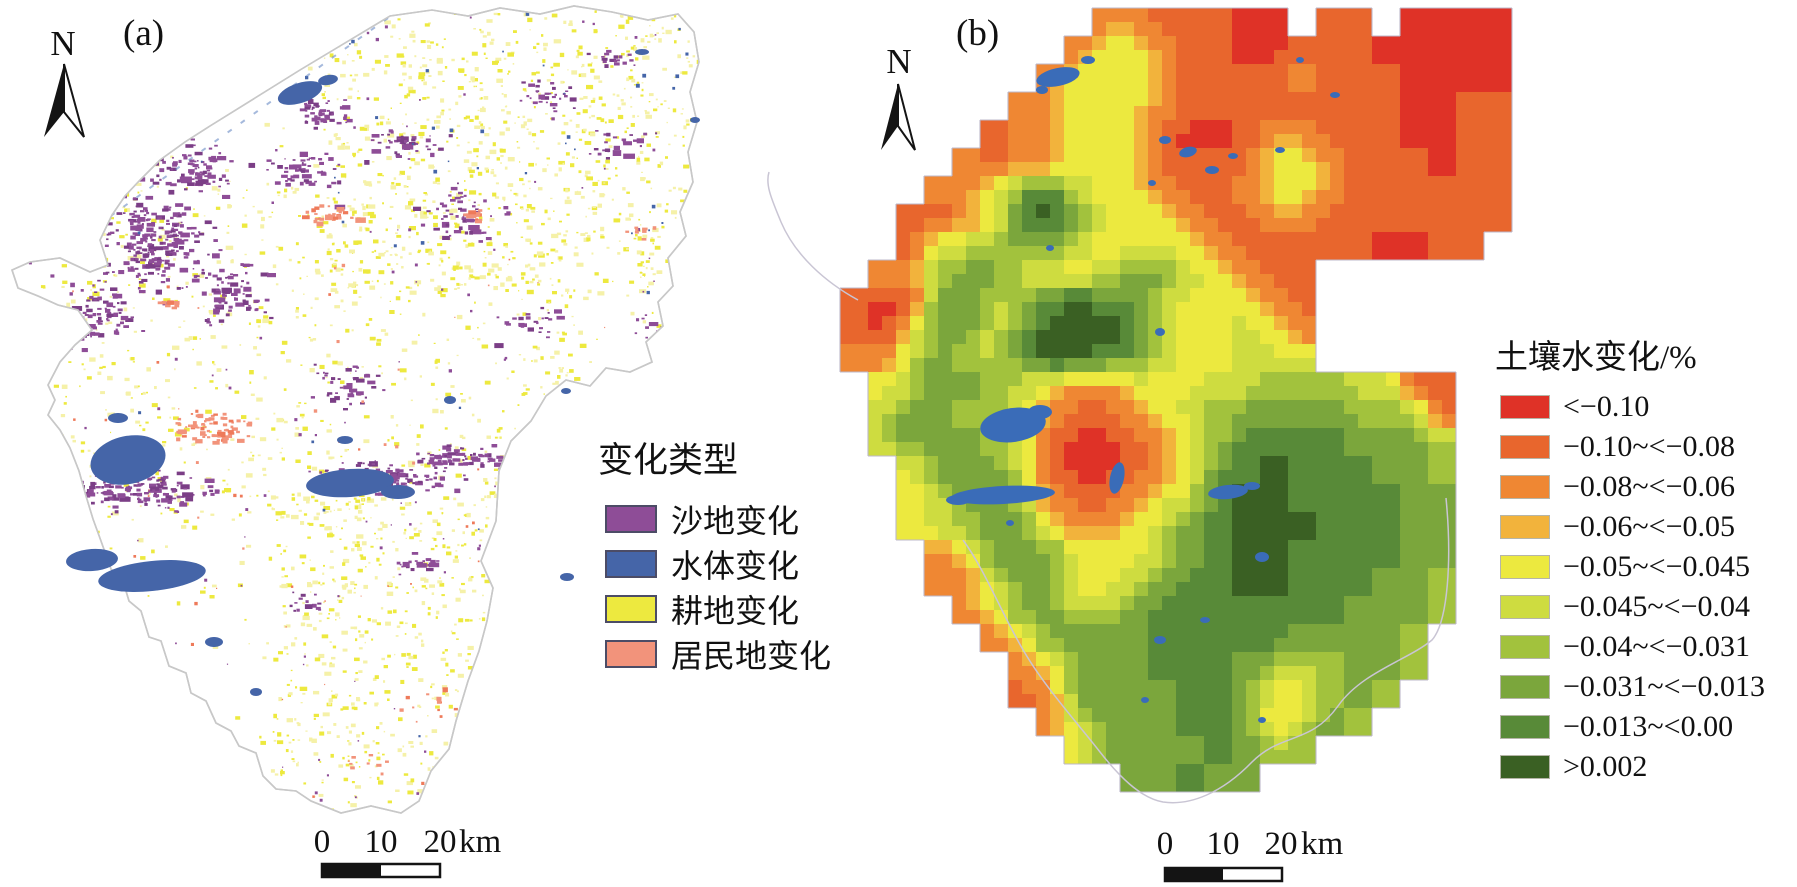 Image resolution: width=1797 pixels, height=887 pixels. I want to click on class-label-7: −0.031~<−0.013, so click(1664, 686).